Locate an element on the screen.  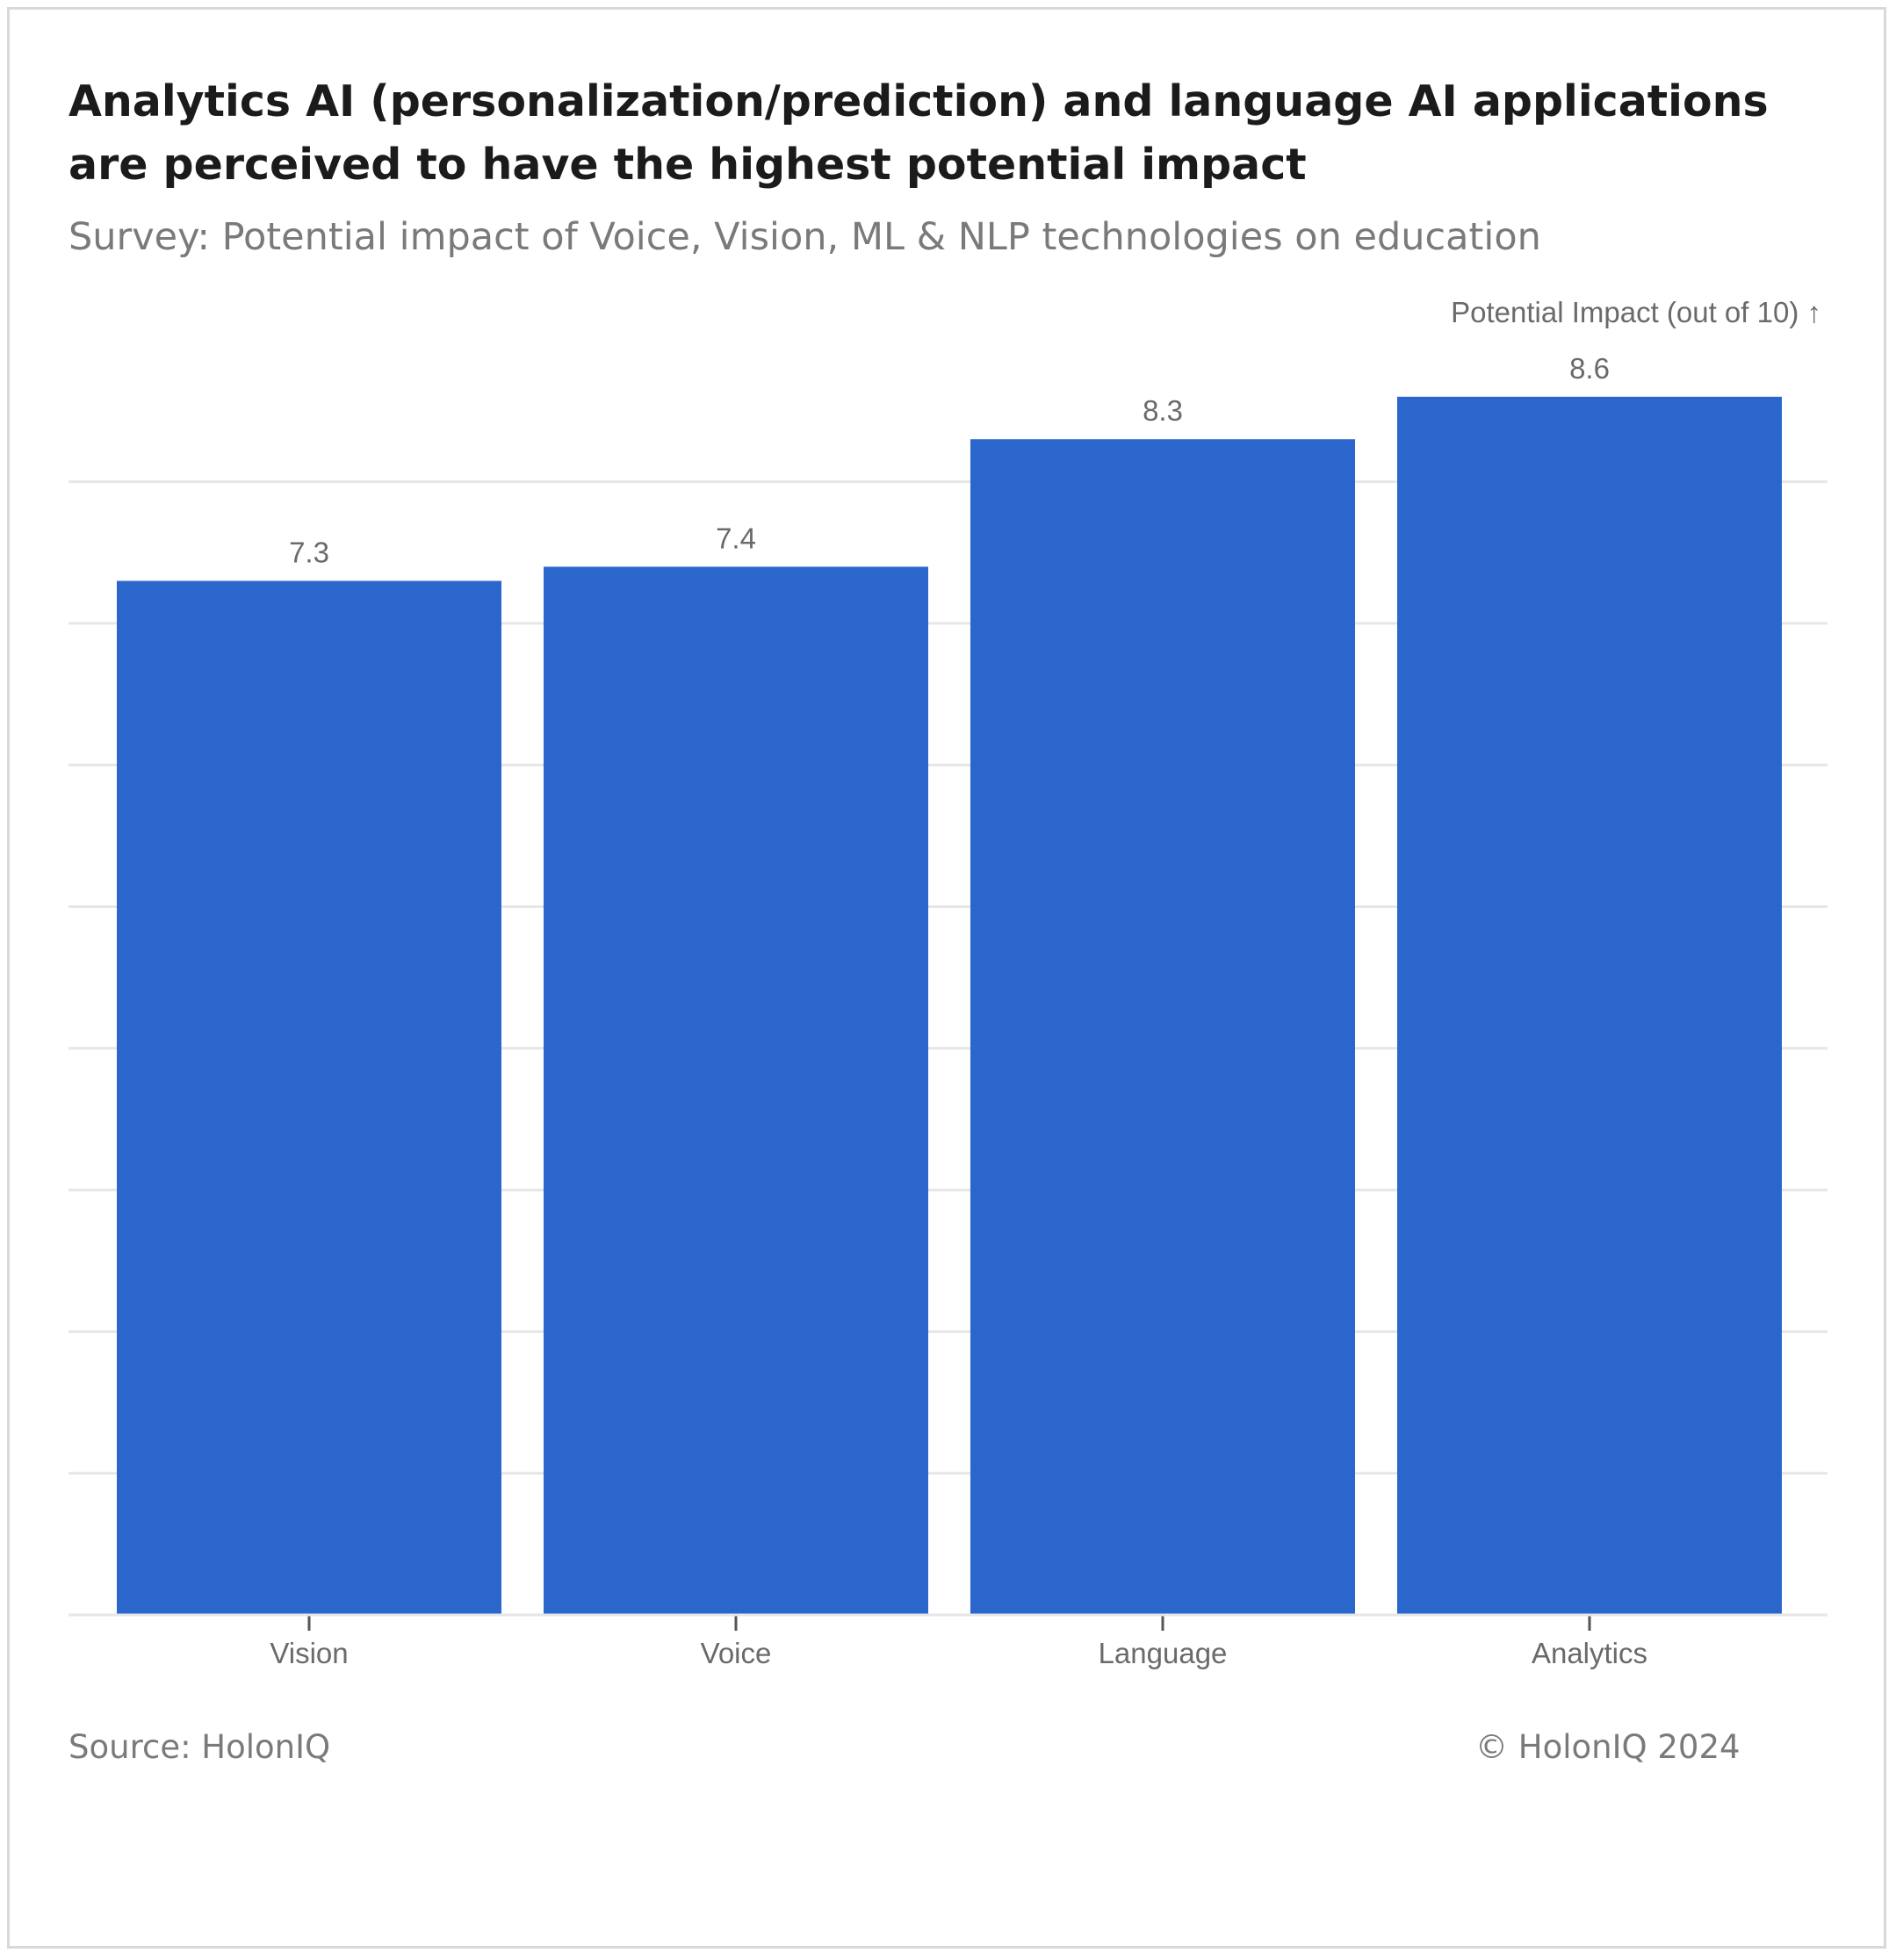
value-label-analytics: 8.6 is located at coordinates (1589, 369).